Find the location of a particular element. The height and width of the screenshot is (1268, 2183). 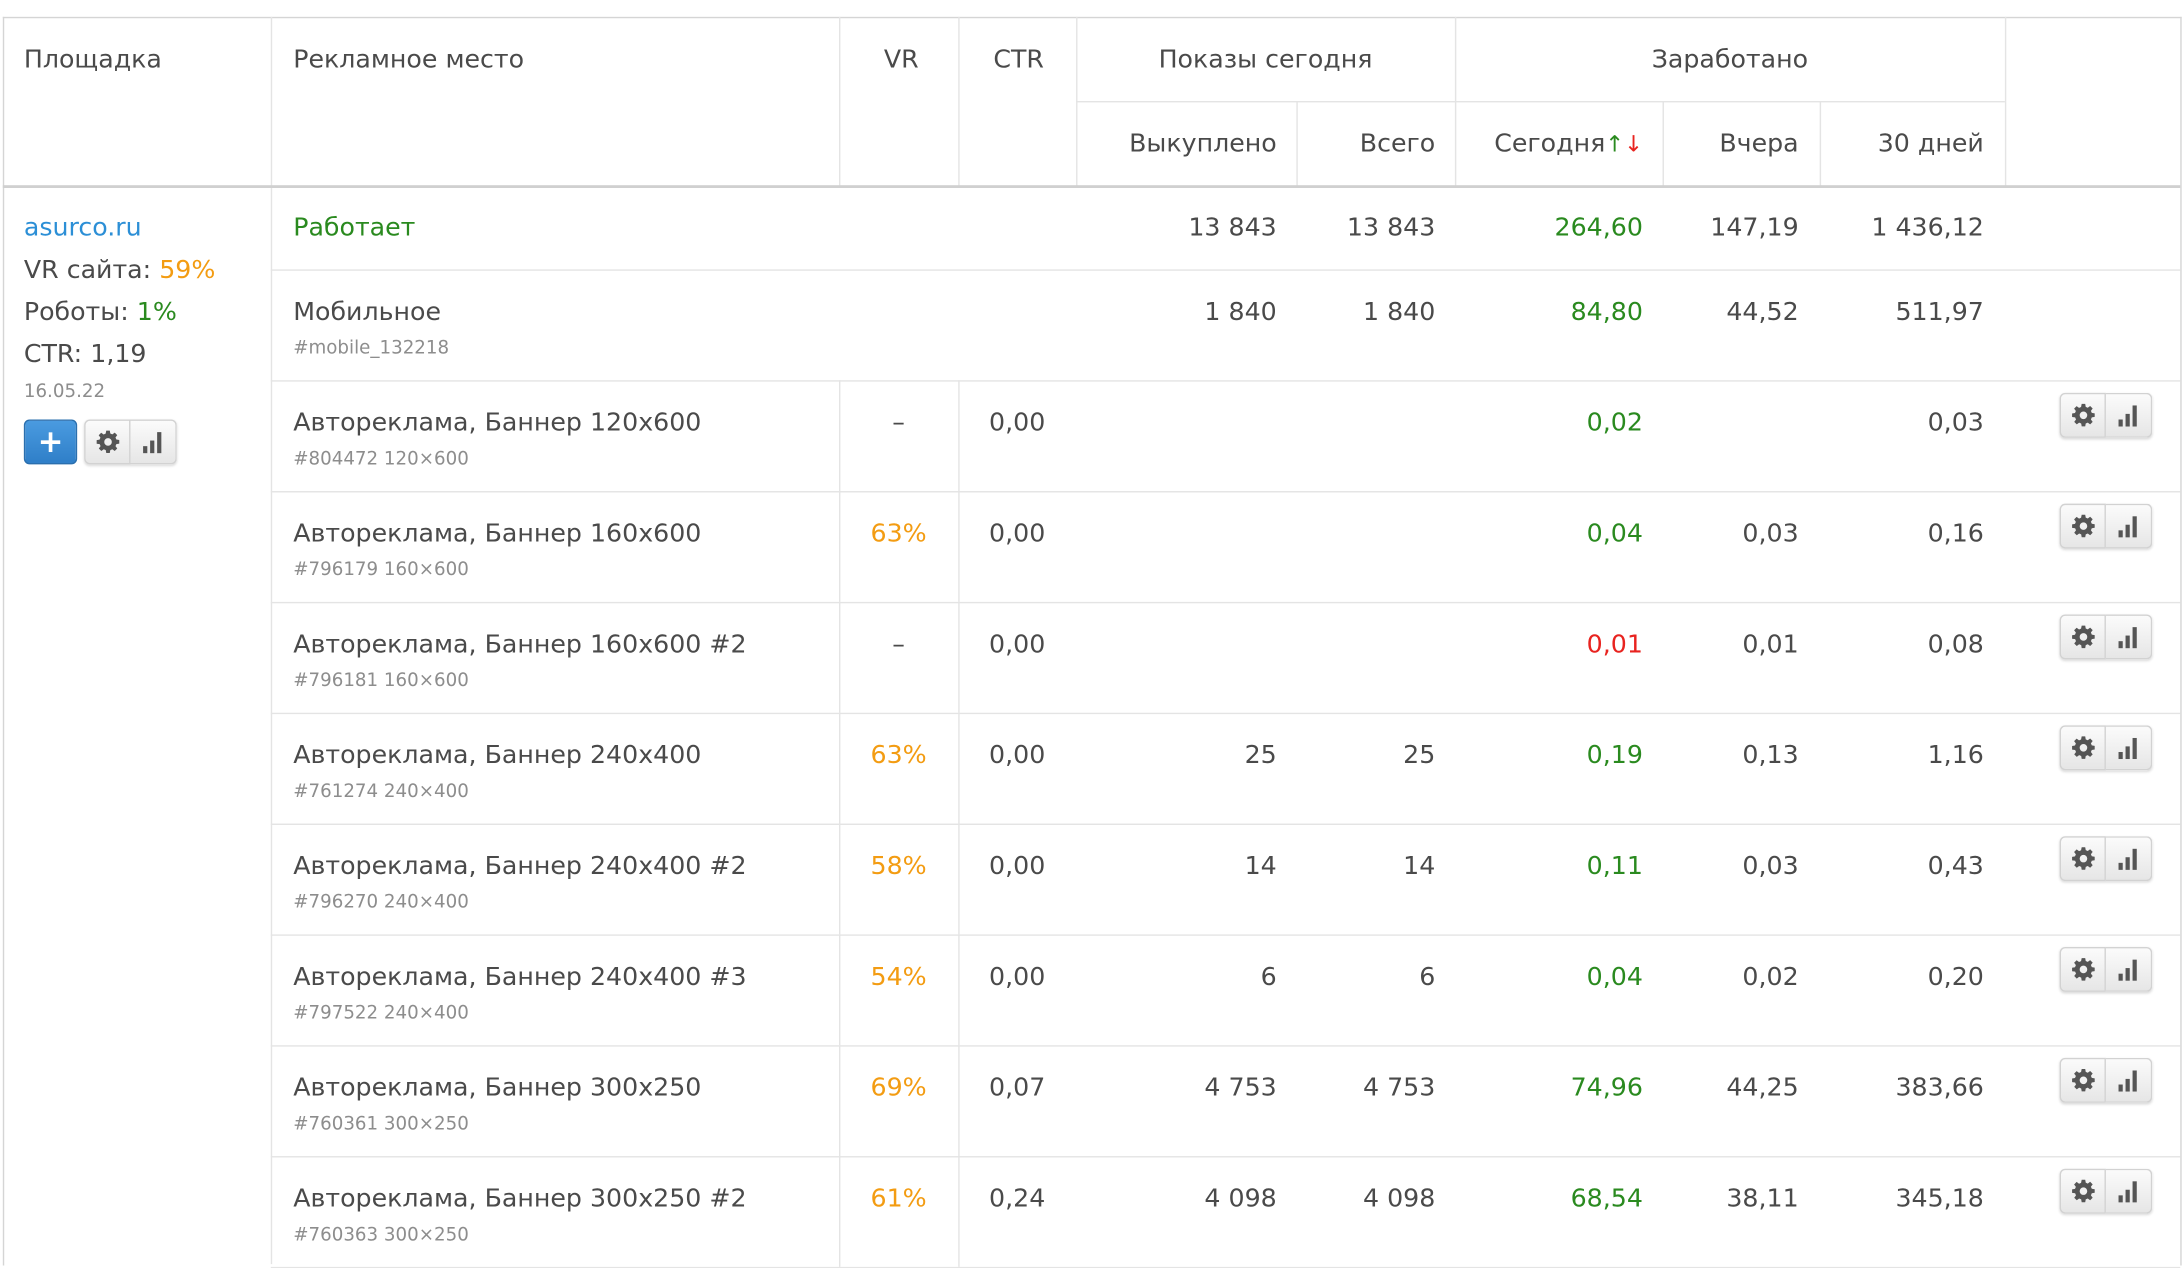

summary-30days: 1 436,12 is located at coordinates (1927, 228).